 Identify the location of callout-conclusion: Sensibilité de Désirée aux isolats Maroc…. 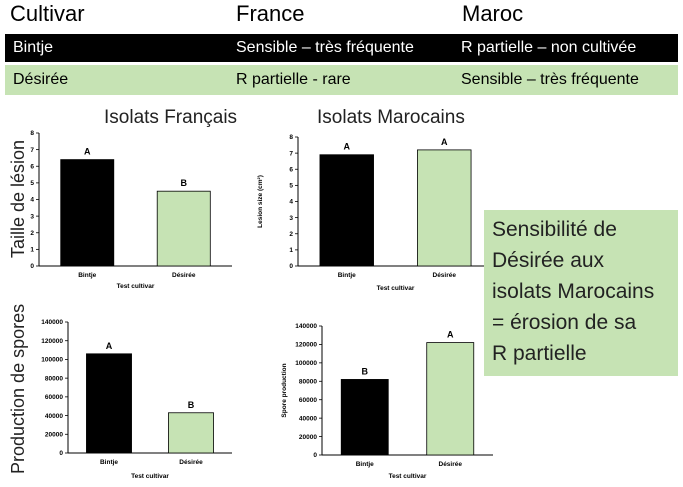
(581, 293).